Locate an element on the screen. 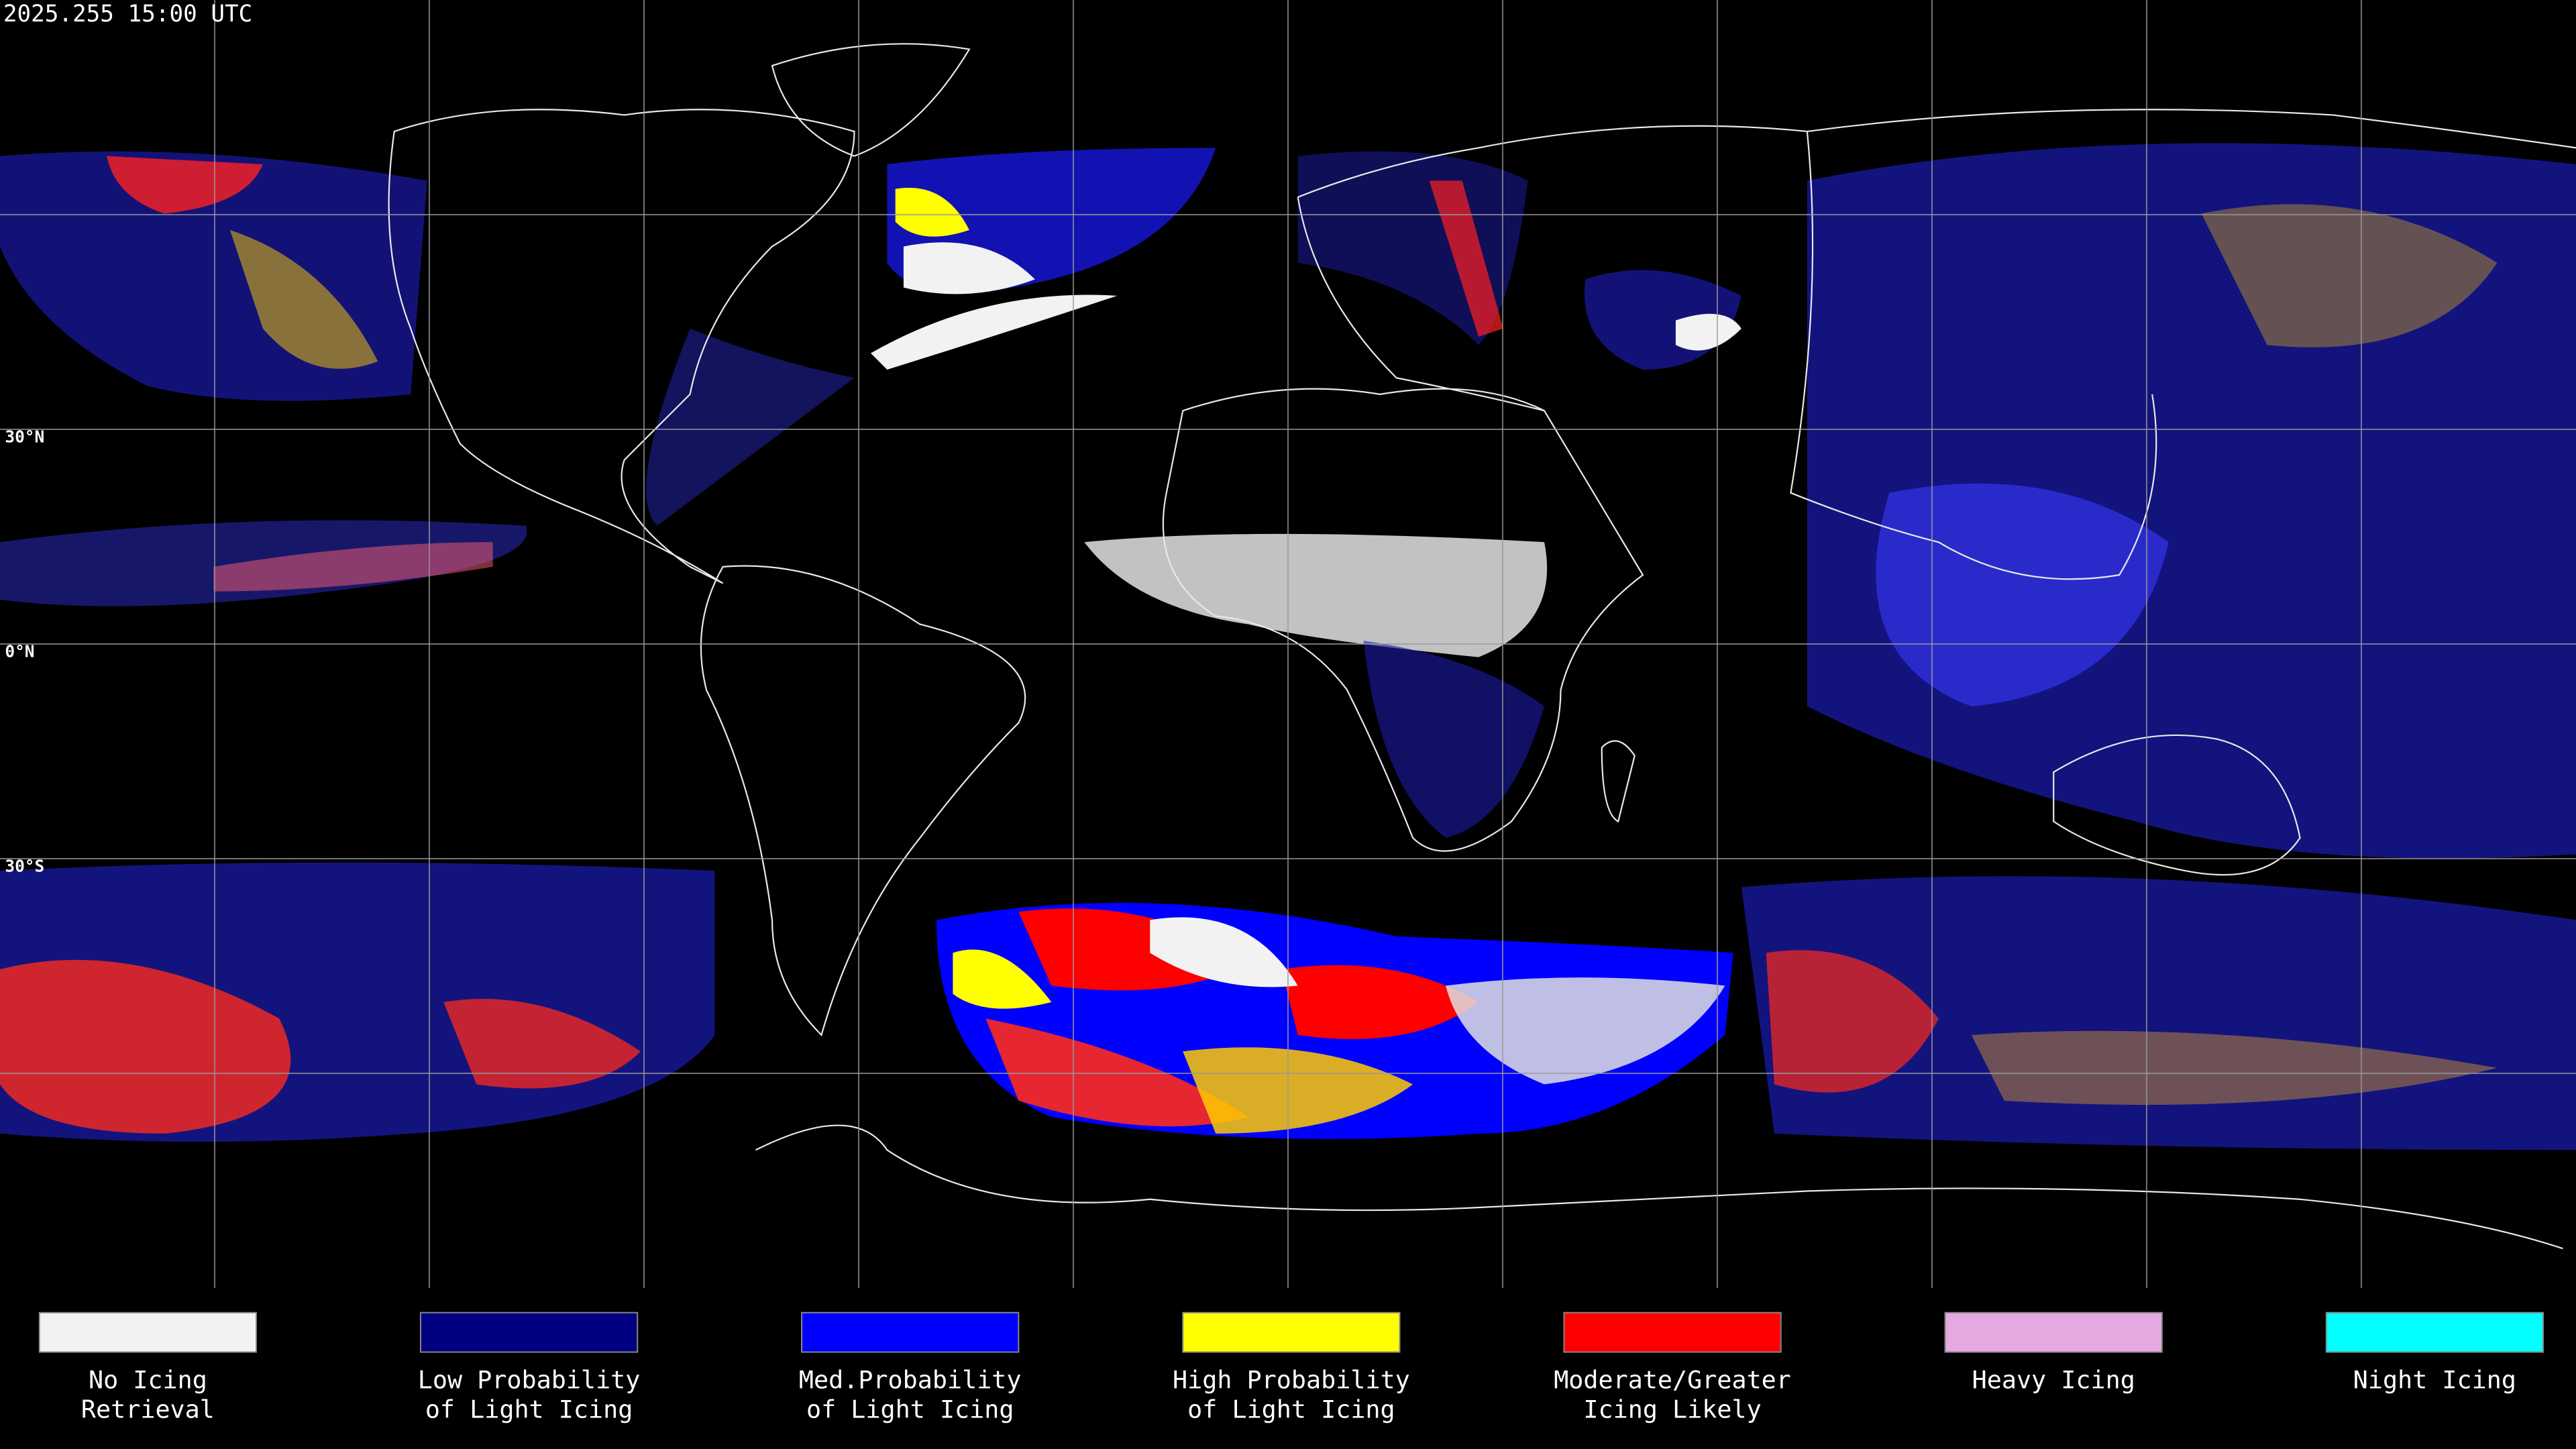 Image resolution: width=2576 pixels, height=1449 pixels. legend-label: Heavy Icing is located at coordinates (2053, 1379).